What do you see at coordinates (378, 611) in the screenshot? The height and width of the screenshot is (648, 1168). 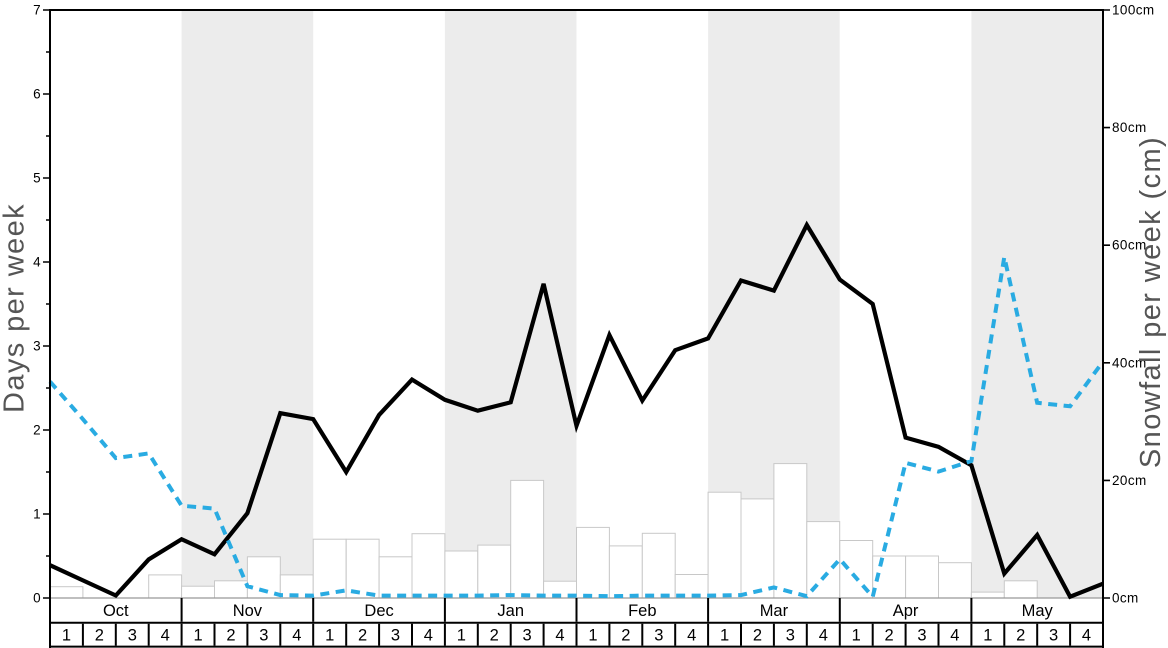 I see `svg-text: Dec` at bounding box center [378, 611].